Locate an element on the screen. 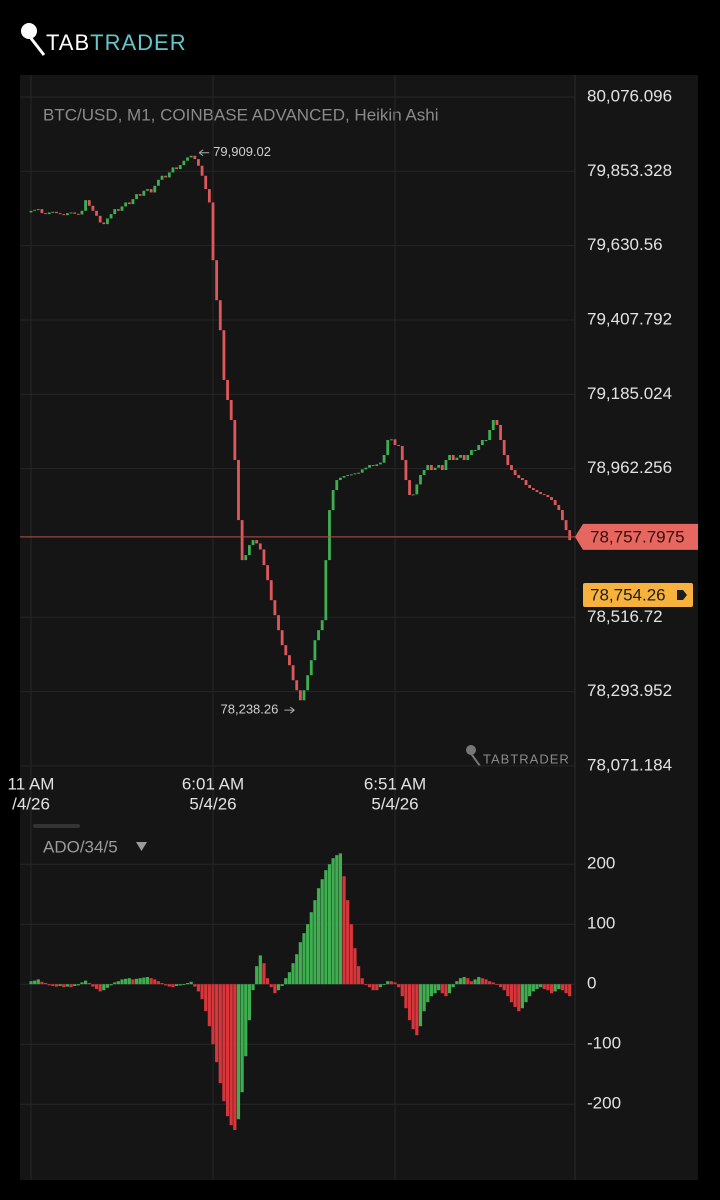  y-tick-label: 79,853.328 is located at coordinates (629, 170).